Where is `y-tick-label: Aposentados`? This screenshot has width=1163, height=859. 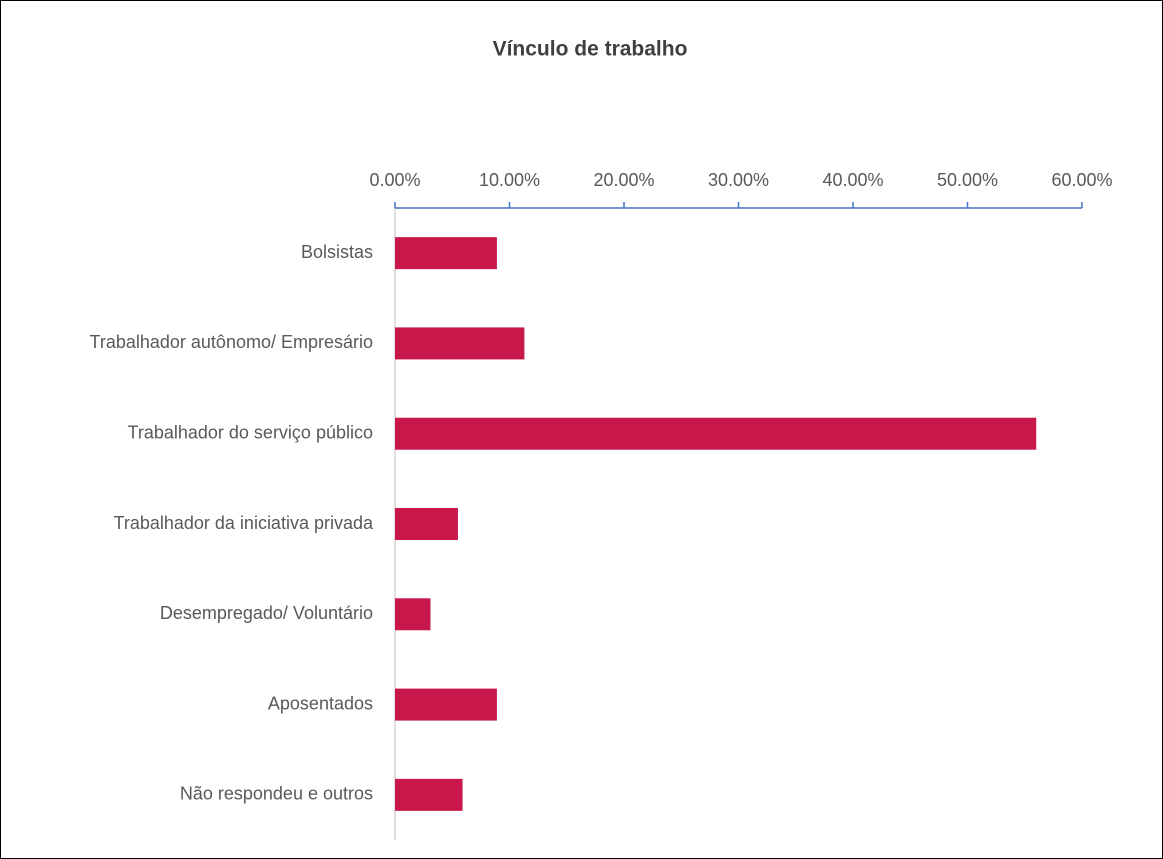
y-tick-label: Aposentados is located at coordinates (320, 703).